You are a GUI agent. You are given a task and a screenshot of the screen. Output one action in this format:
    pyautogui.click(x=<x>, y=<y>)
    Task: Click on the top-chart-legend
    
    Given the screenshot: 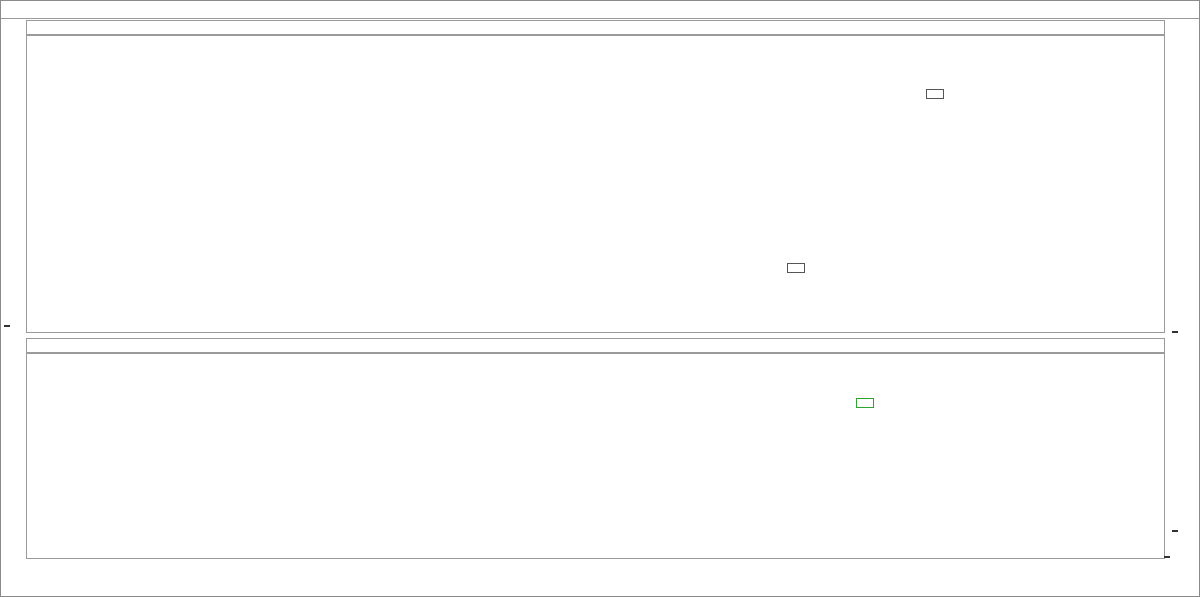 What is the action you would take?
    pyautogui.click(x=595, y=27)
    